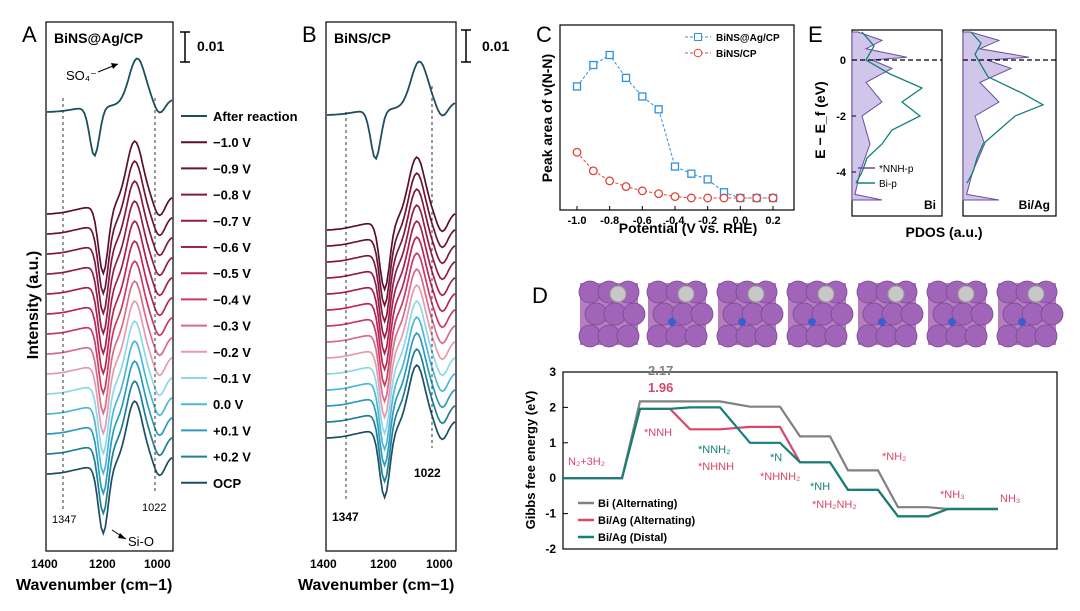 This screenshot has height=611, width=1080. I want to click on barrier-label-bi: 2.17, so click(660, 370).